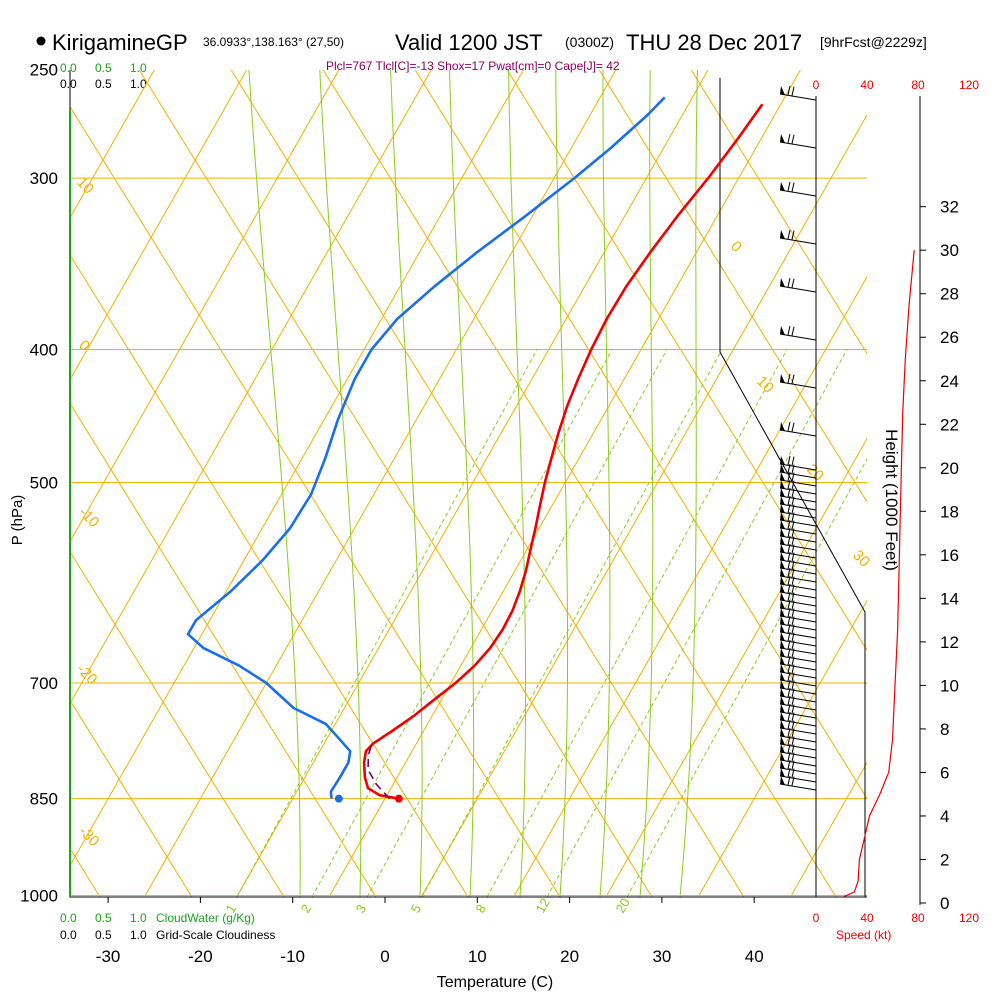 This screenshot has width=1000, height=1000. I want to click on cloudiness-tick: 0.0, so click(68, 84).